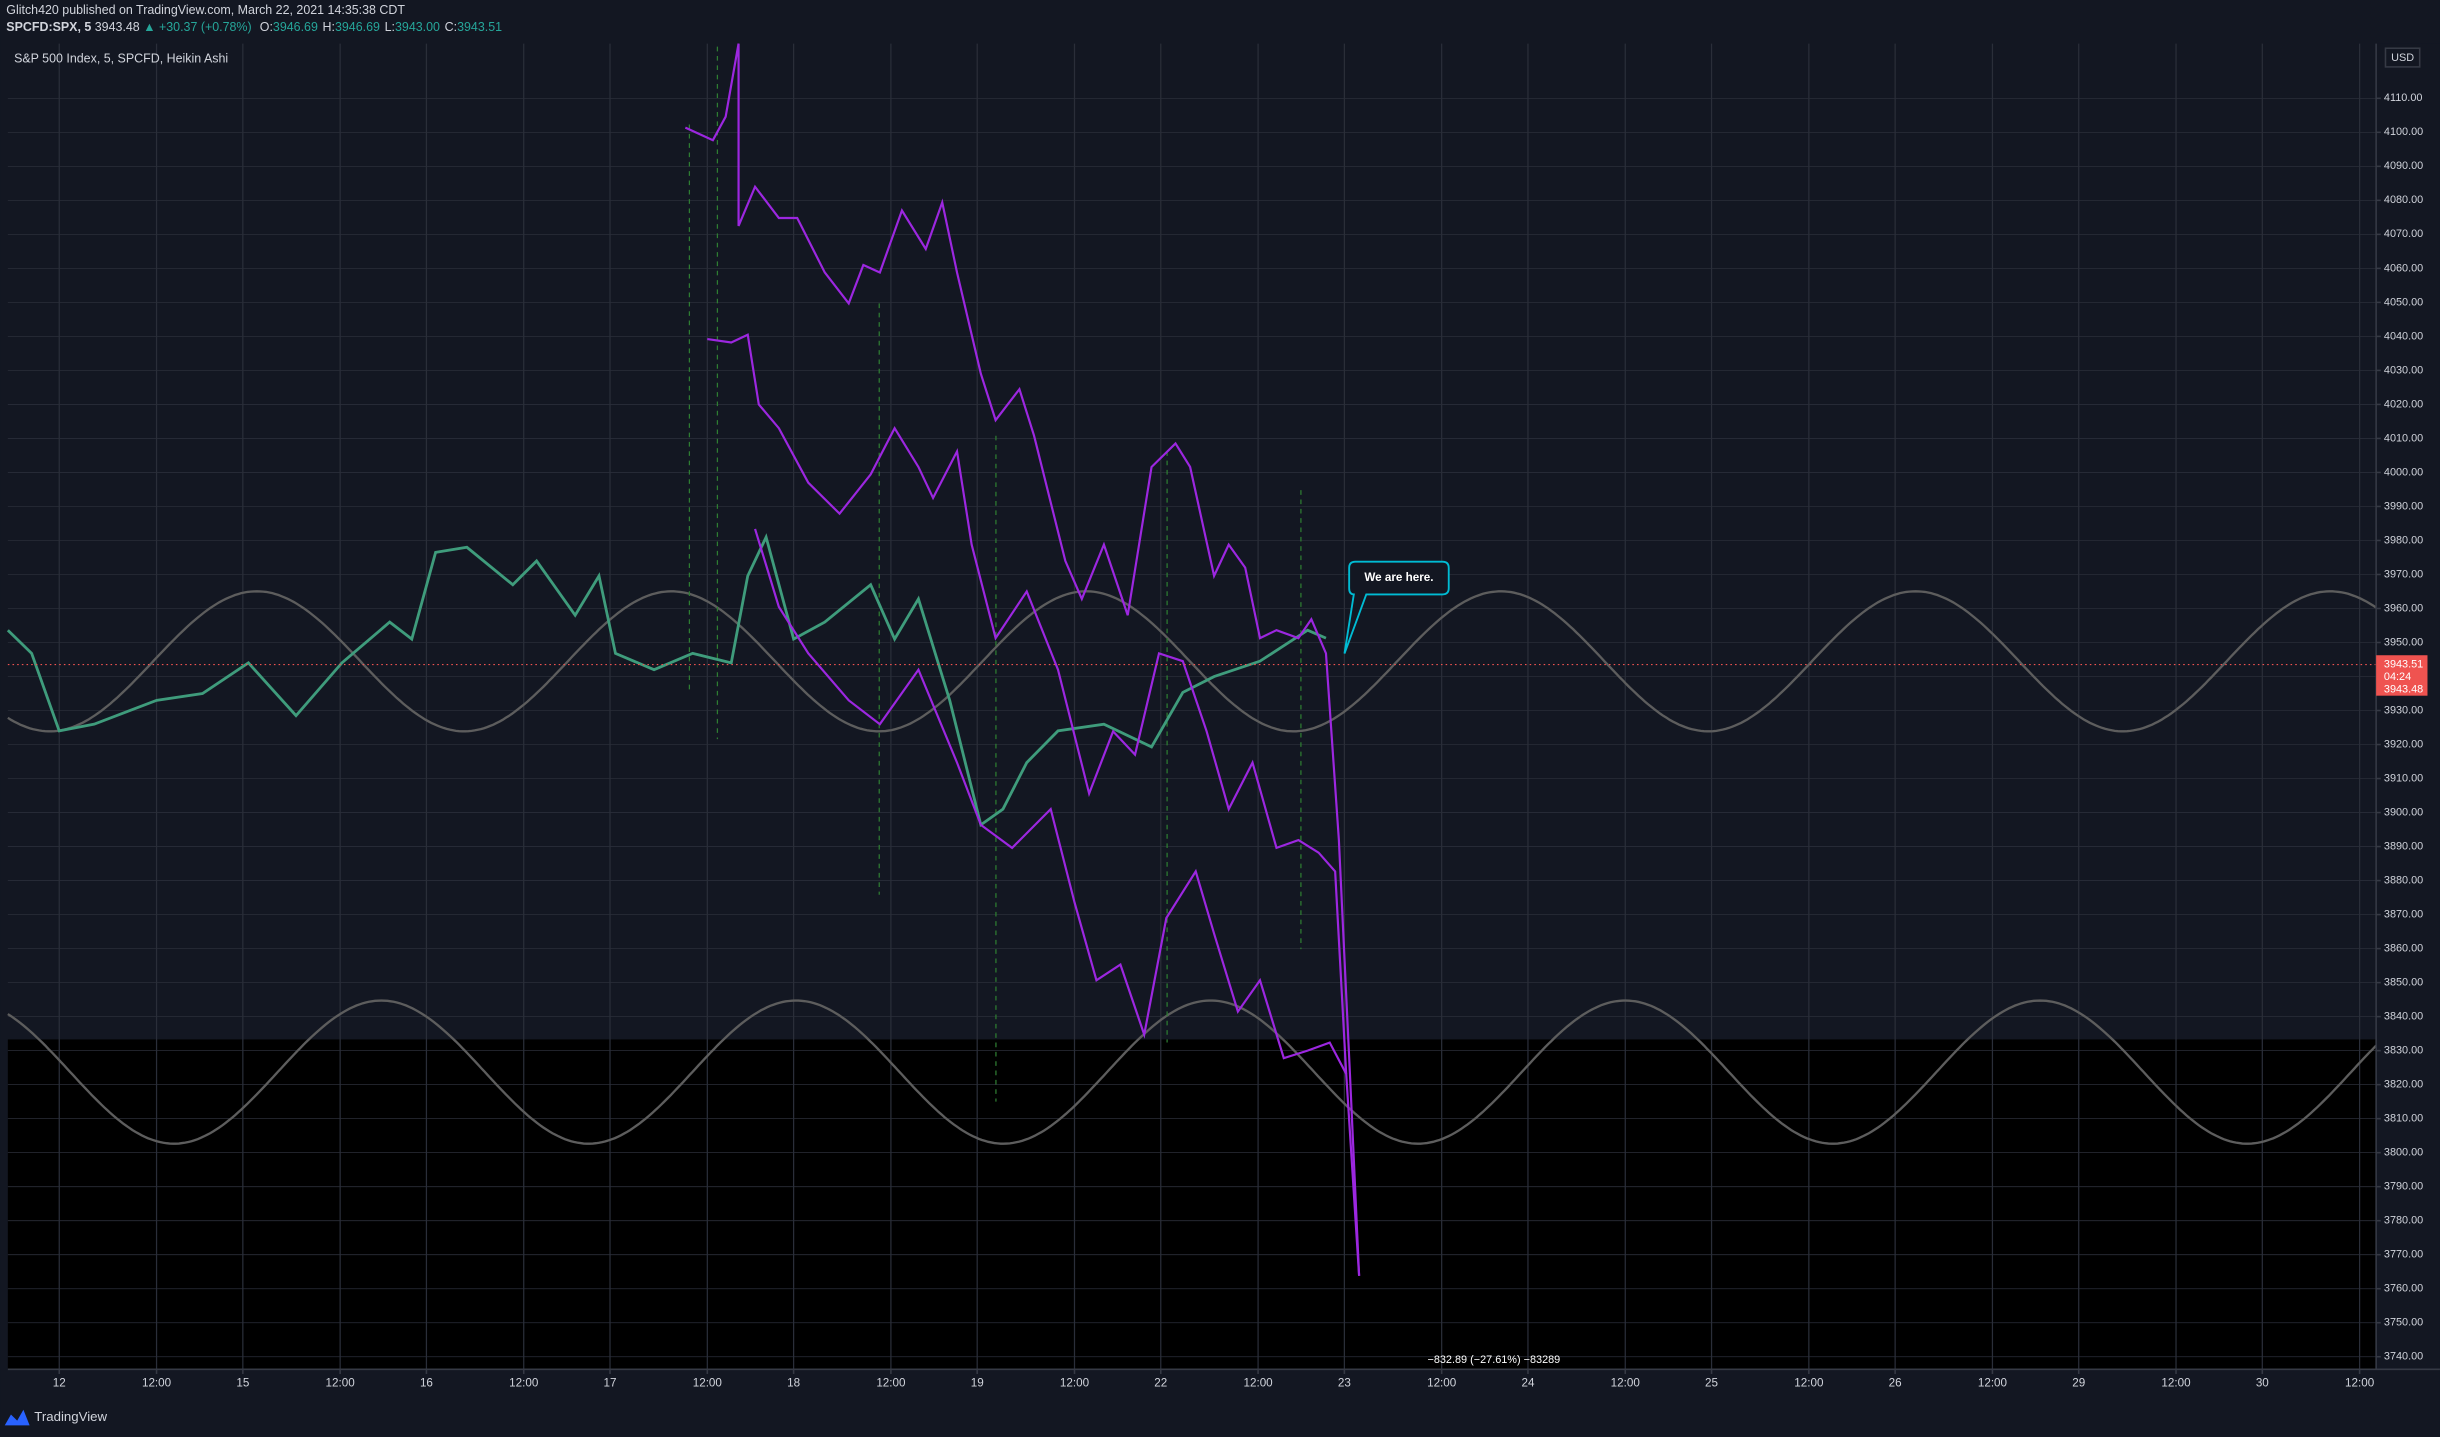  Describe the element at coordinates (2403, 1357) in the screenshot. I see `y-tick-label: 3740.00` at that location.